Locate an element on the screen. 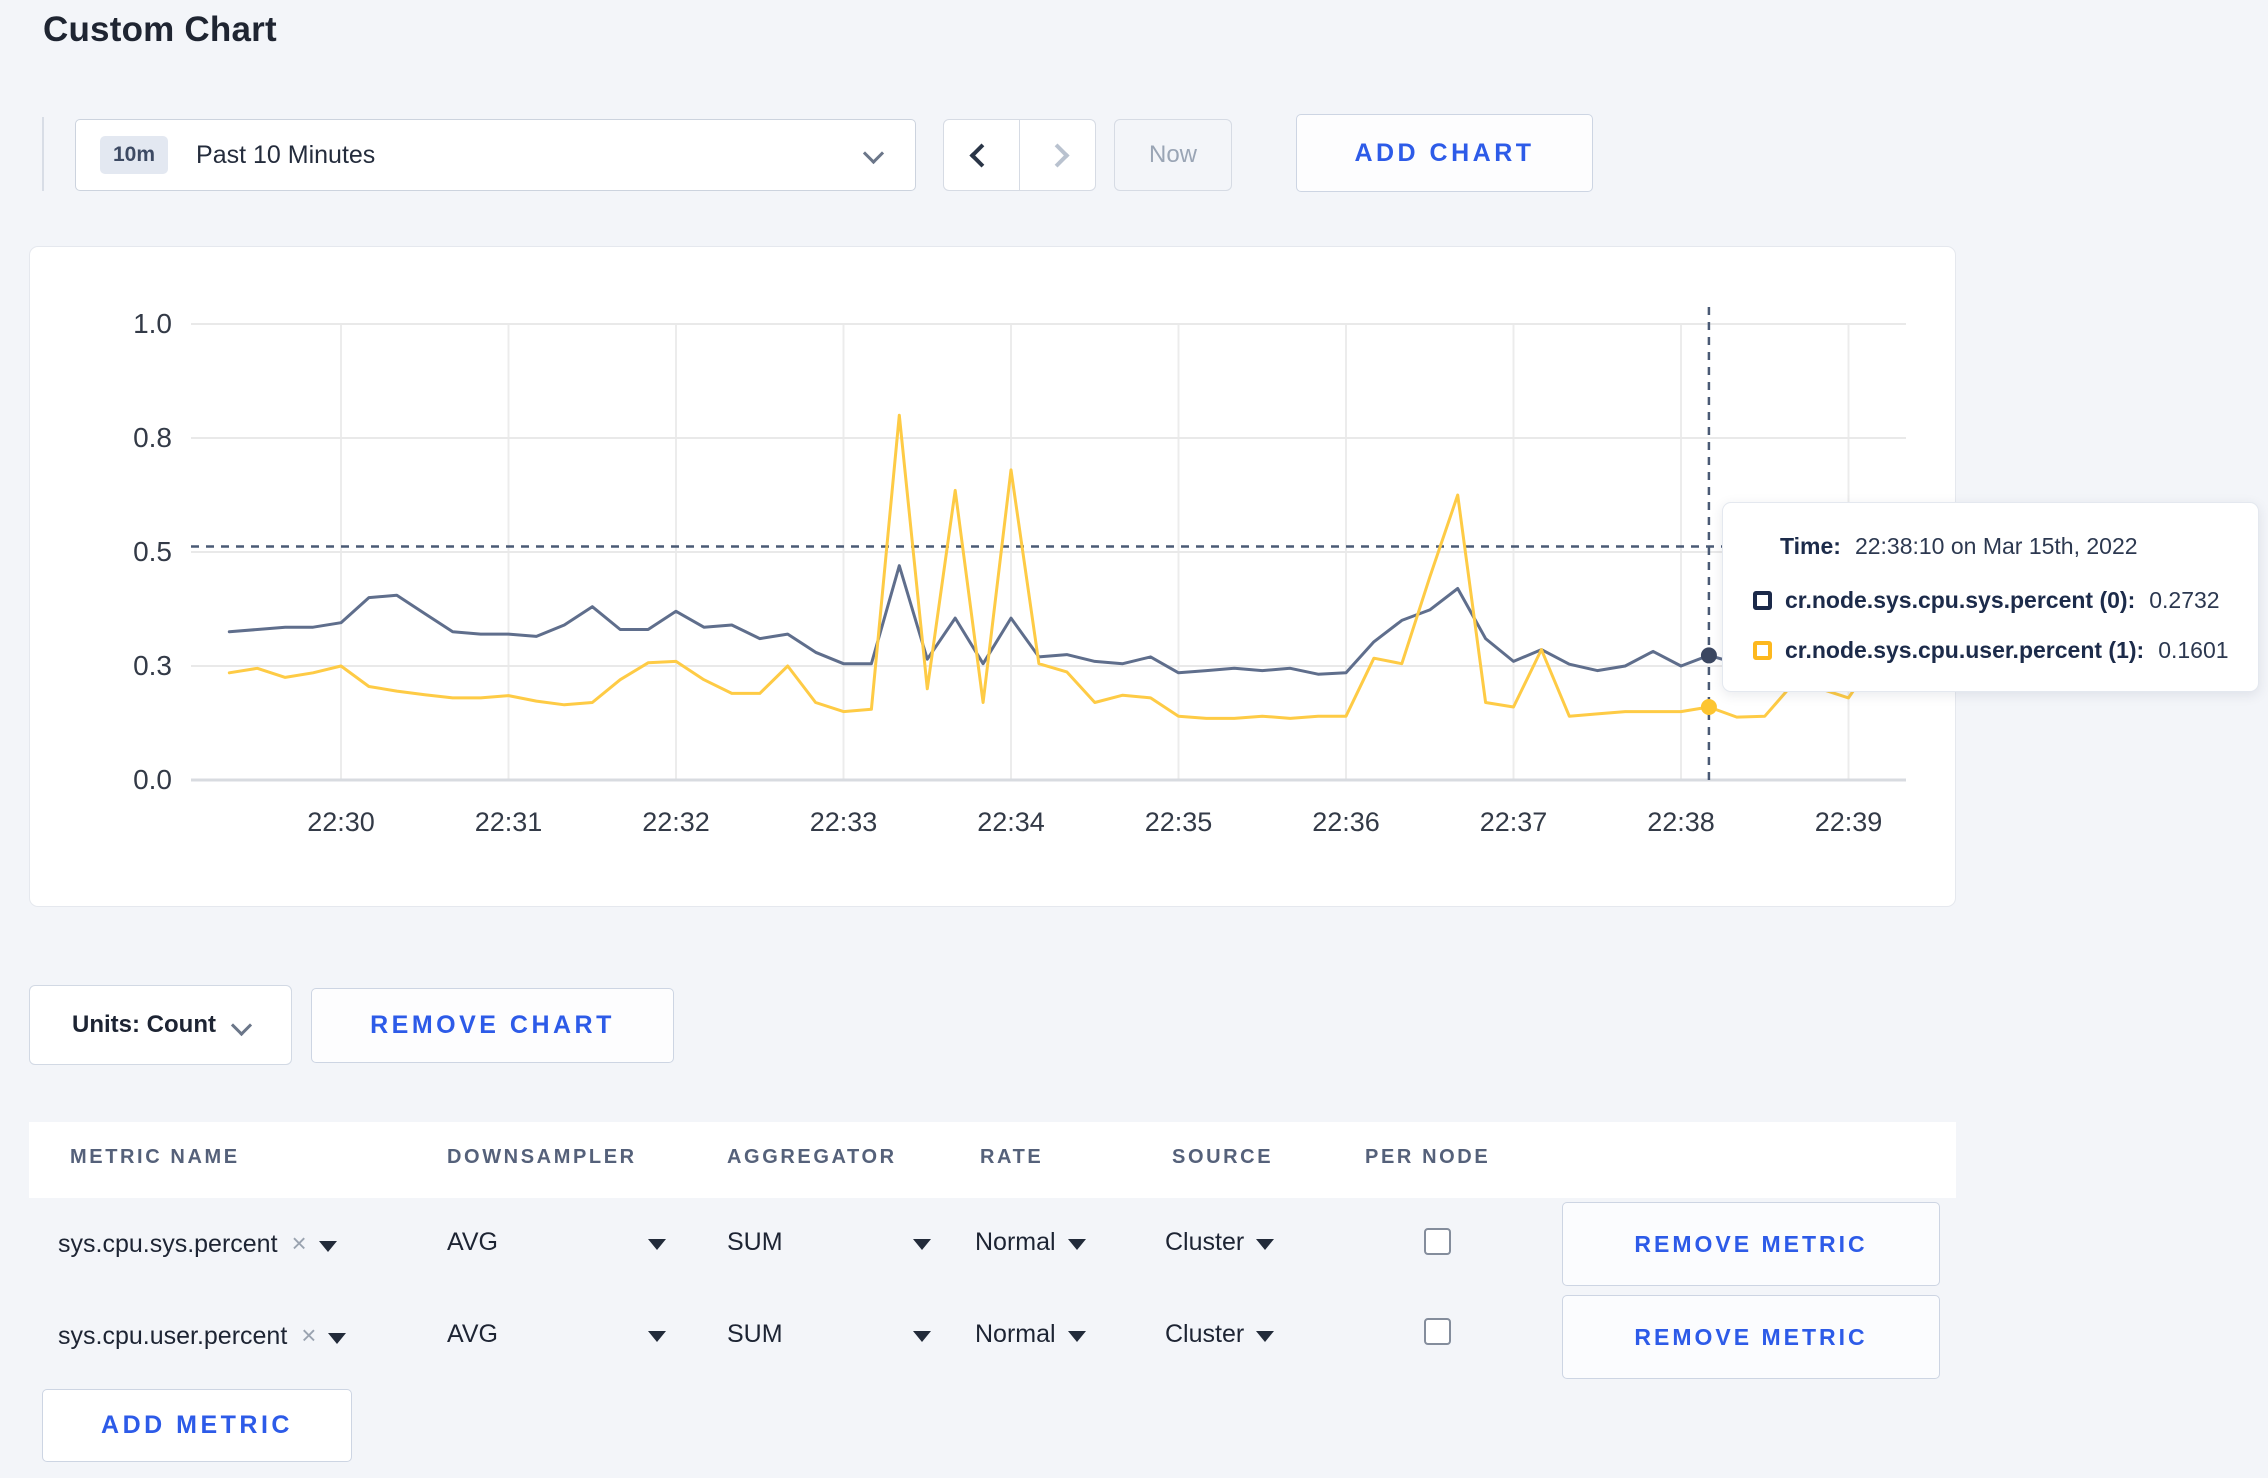  svg-text: 22:36 is located at coordinates (1346, 822).